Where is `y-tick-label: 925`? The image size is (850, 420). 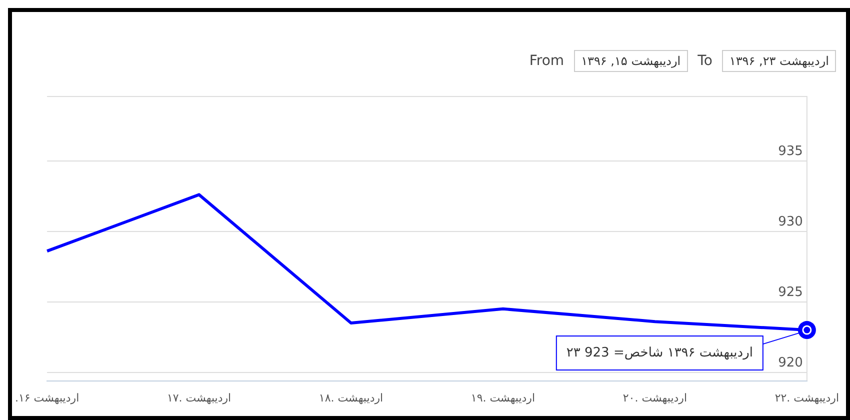 y-tick-label: 925 is located at coordinates (790, 292).